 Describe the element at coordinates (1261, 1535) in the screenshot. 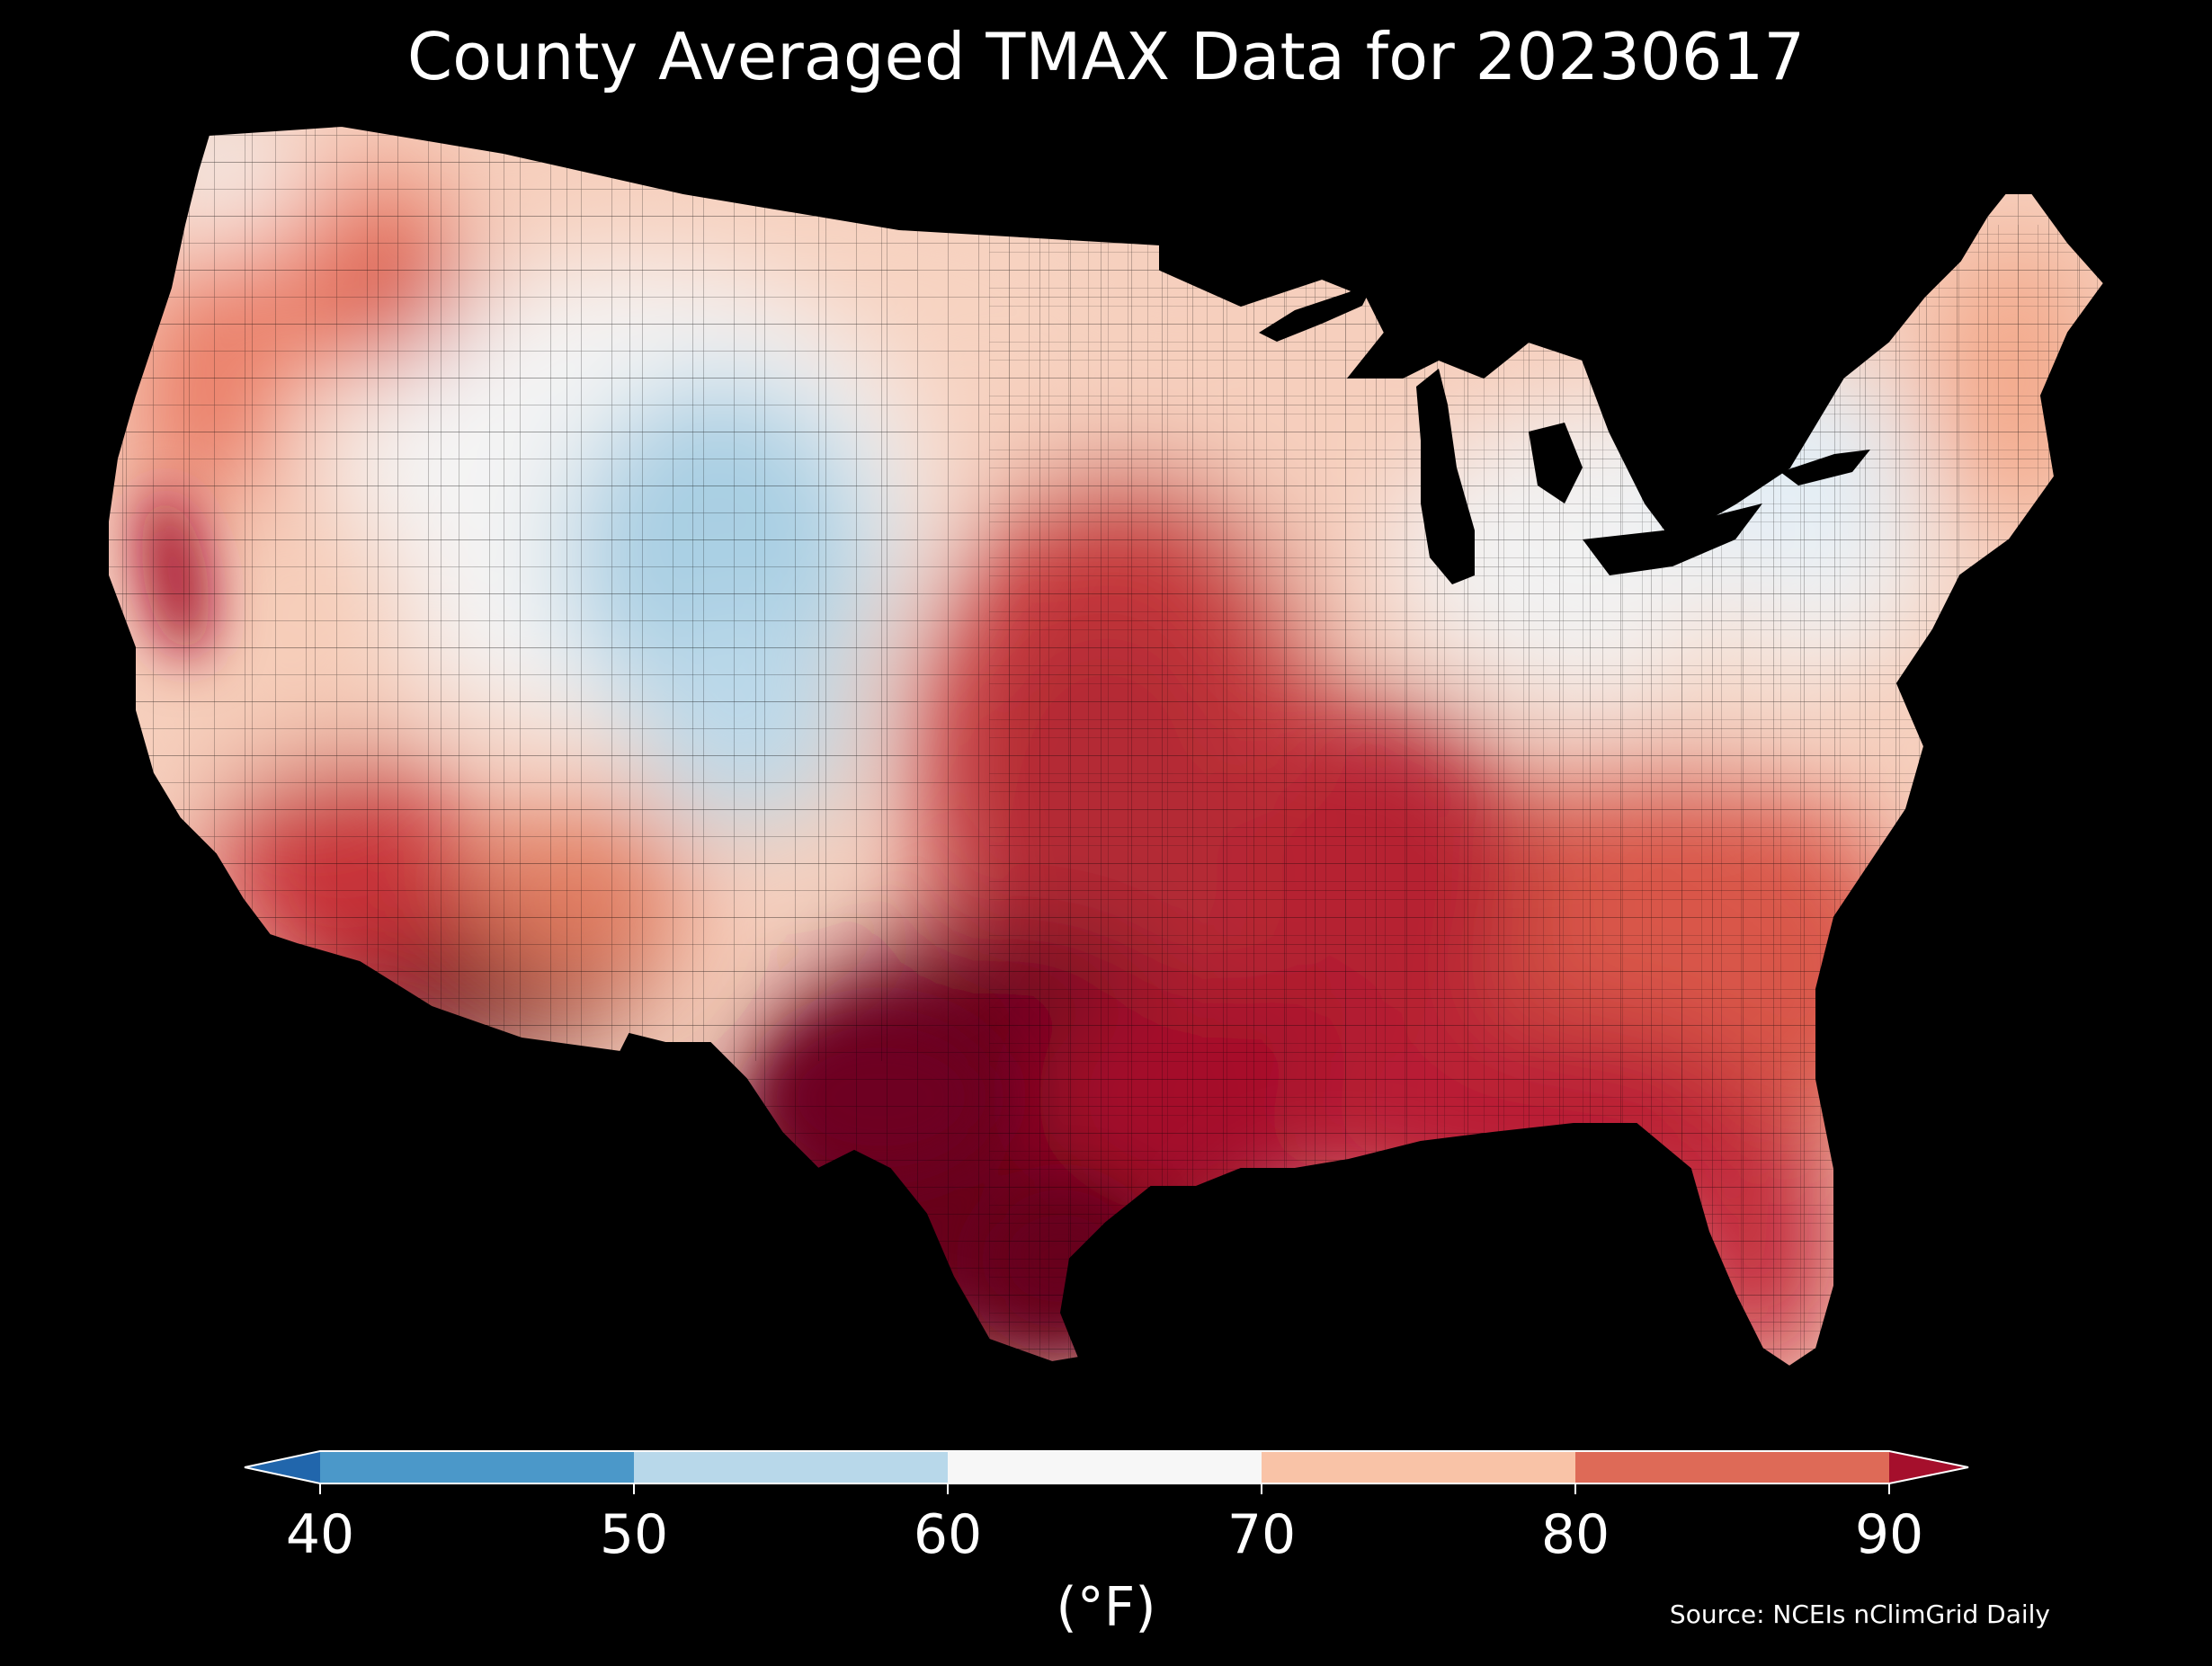

I see `colorbar-tick-label-70: 70` at that location.